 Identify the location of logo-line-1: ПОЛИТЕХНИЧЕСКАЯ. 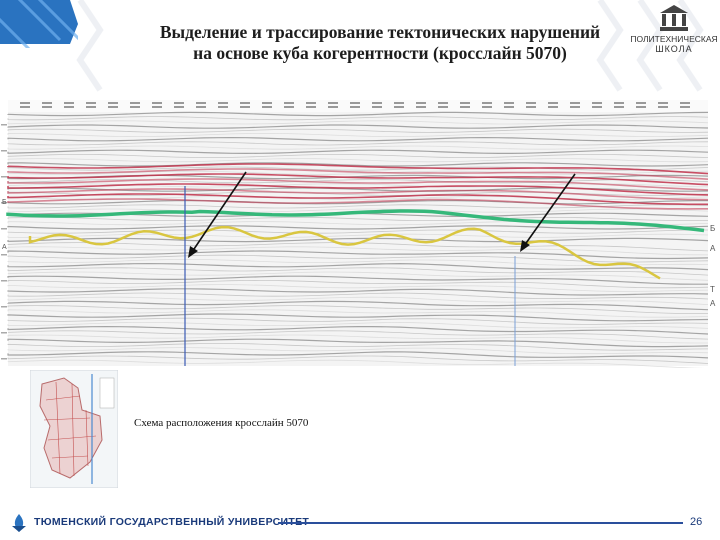
(674, 39).